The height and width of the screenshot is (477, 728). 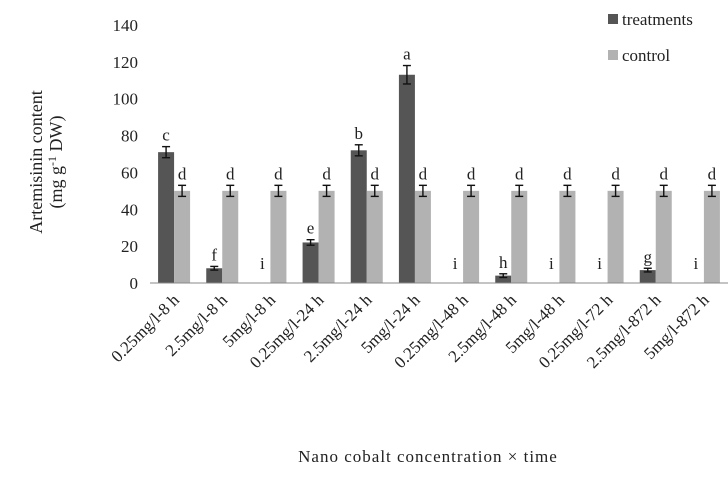 What do you see at coordinates (126, 99) in the screenshot?
I see `y-tick-label: 100` at bounding box center [126, 99].